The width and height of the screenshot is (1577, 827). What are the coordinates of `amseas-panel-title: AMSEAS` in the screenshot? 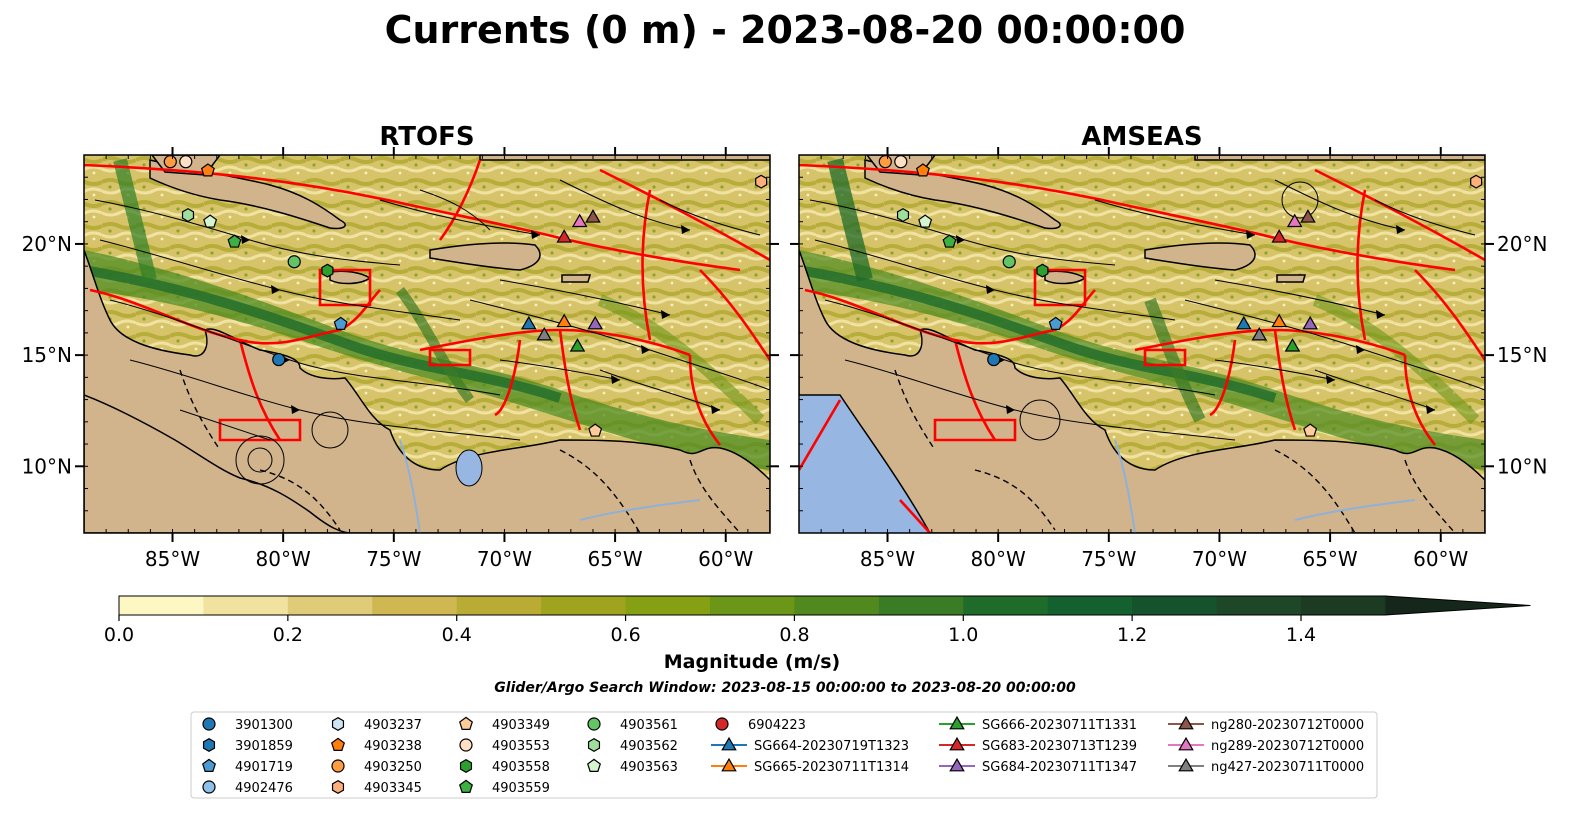 It's located at (1141, 137).